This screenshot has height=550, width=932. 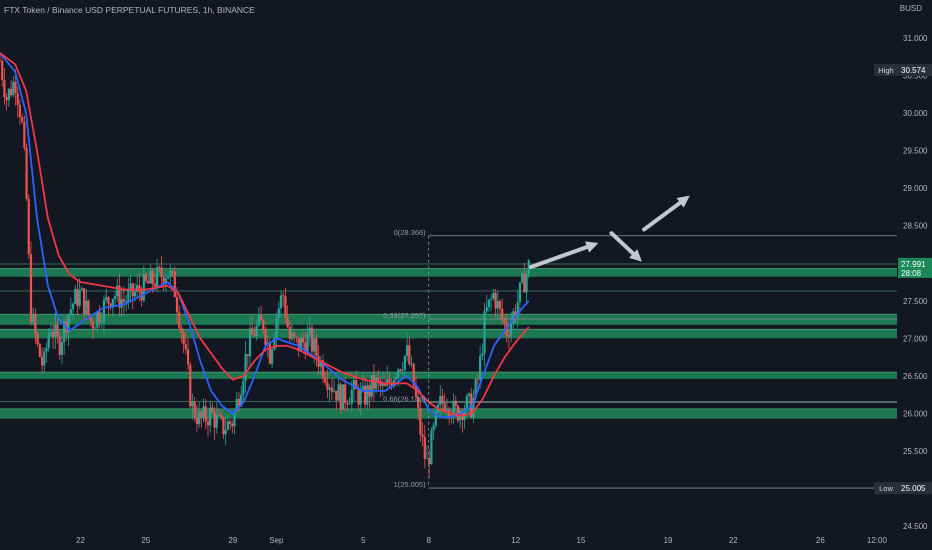 What do you see at coordinates (592, 247) in the screenshot?
I see `arrow-head` at bounding box center [592, 247].